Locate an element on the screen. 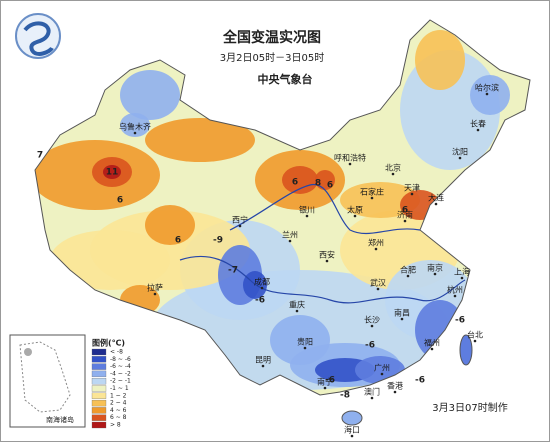  legend-label: 2 ~ 4 is located at coordinates (118, 403).